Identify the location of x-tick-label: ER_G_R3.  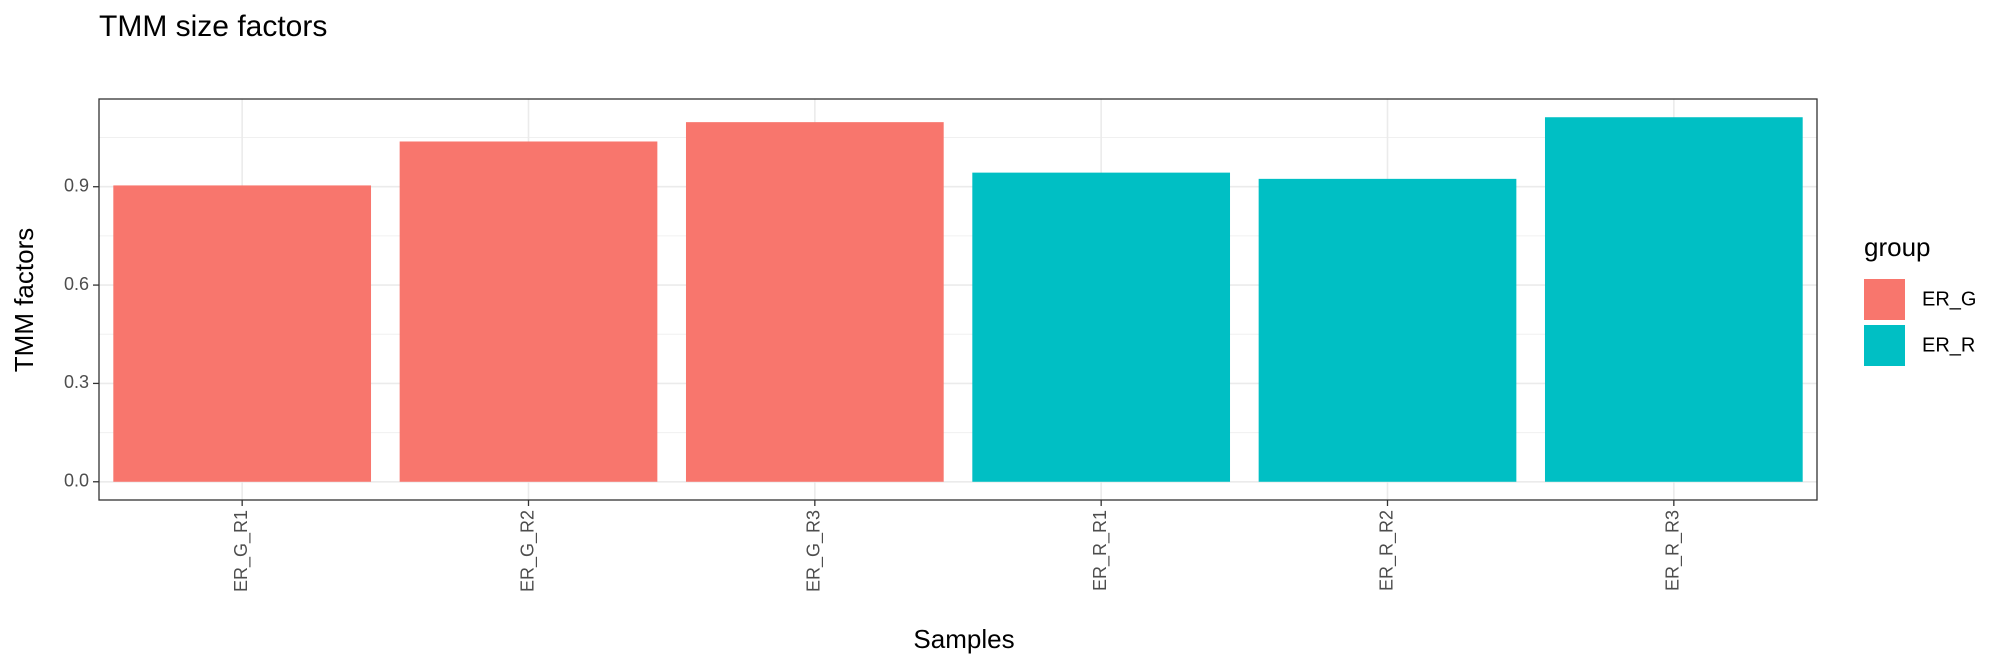
(814, 551).